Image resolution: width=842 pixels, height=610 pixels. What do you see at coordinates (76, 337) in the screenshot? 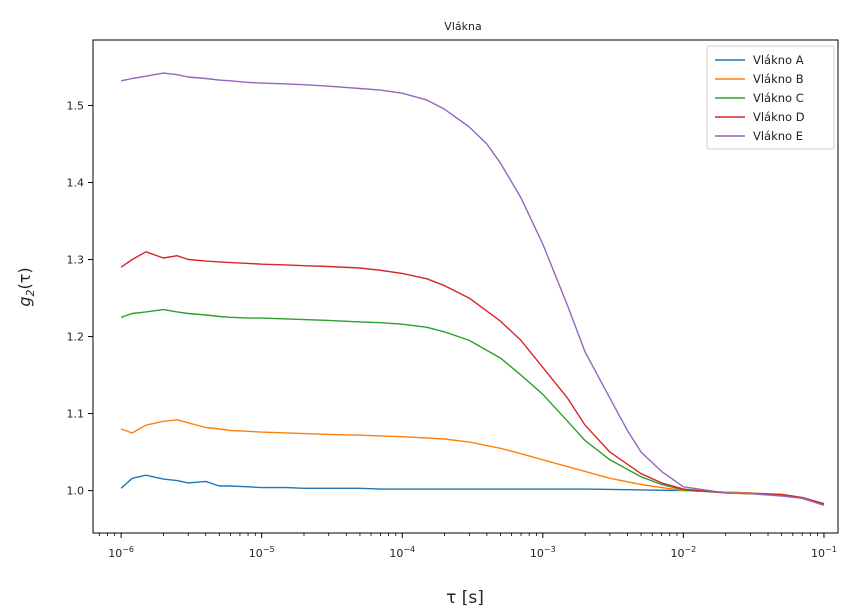
I see `y-tick-label: 1.2` at bounding box center [76, 337].